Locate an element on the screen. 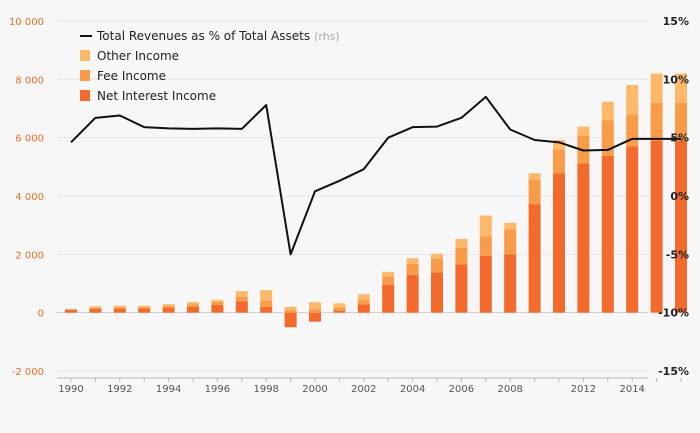  right-axis: -15% -10% -5% 0% 5% 10% 15% is located at coordinates (673, 196).